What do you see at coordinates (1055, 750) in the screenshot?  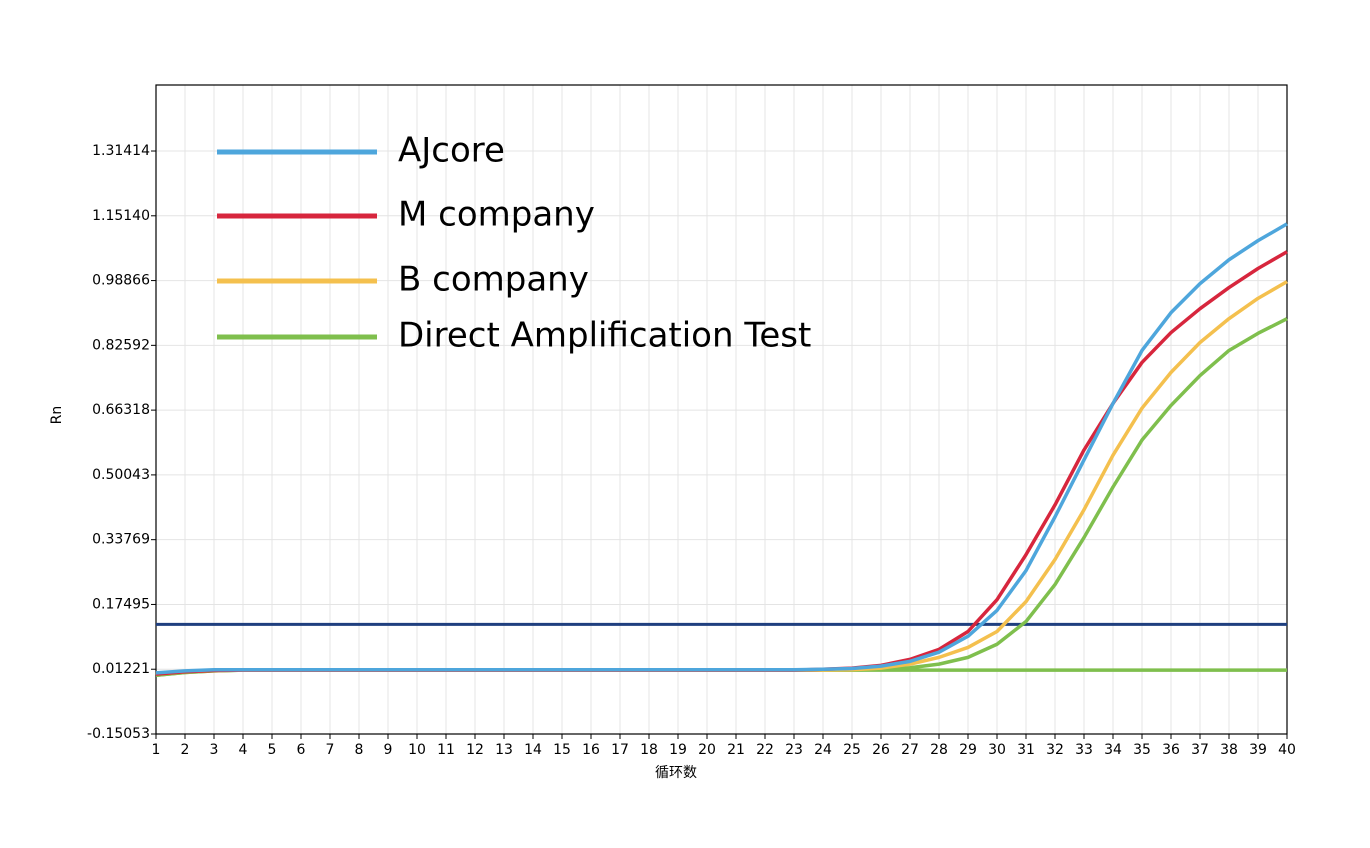 I see `x-tick-label: 32` at bounding box center [1055, 750].